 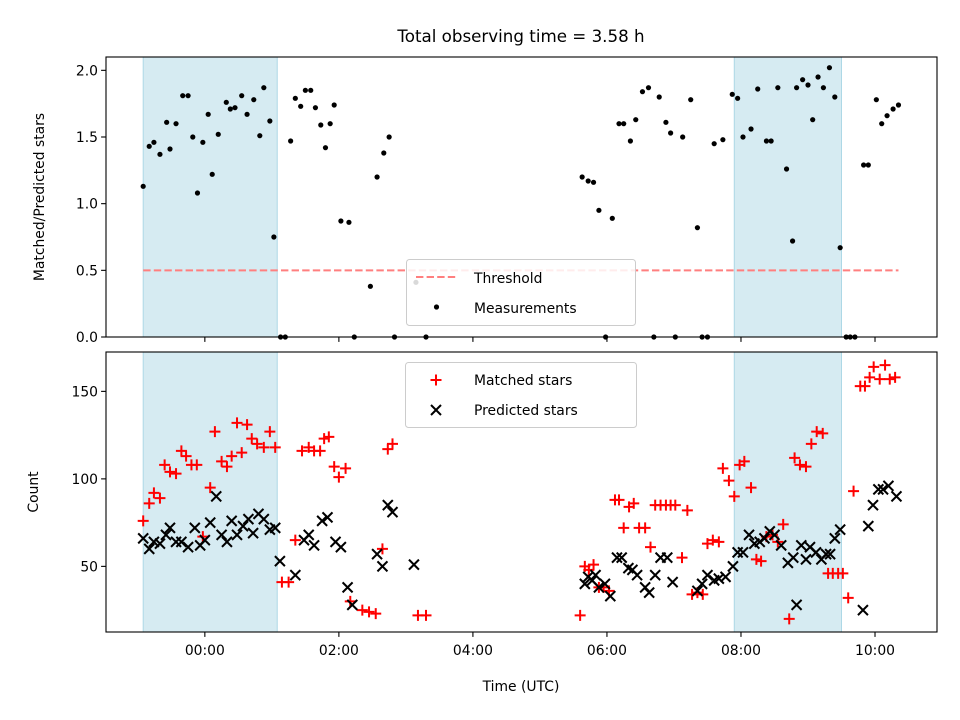 What do you see at coordinates (205, 651) in the screenshot?
I see `x-tick-label: 00:00` at bounding box center [205, 651].